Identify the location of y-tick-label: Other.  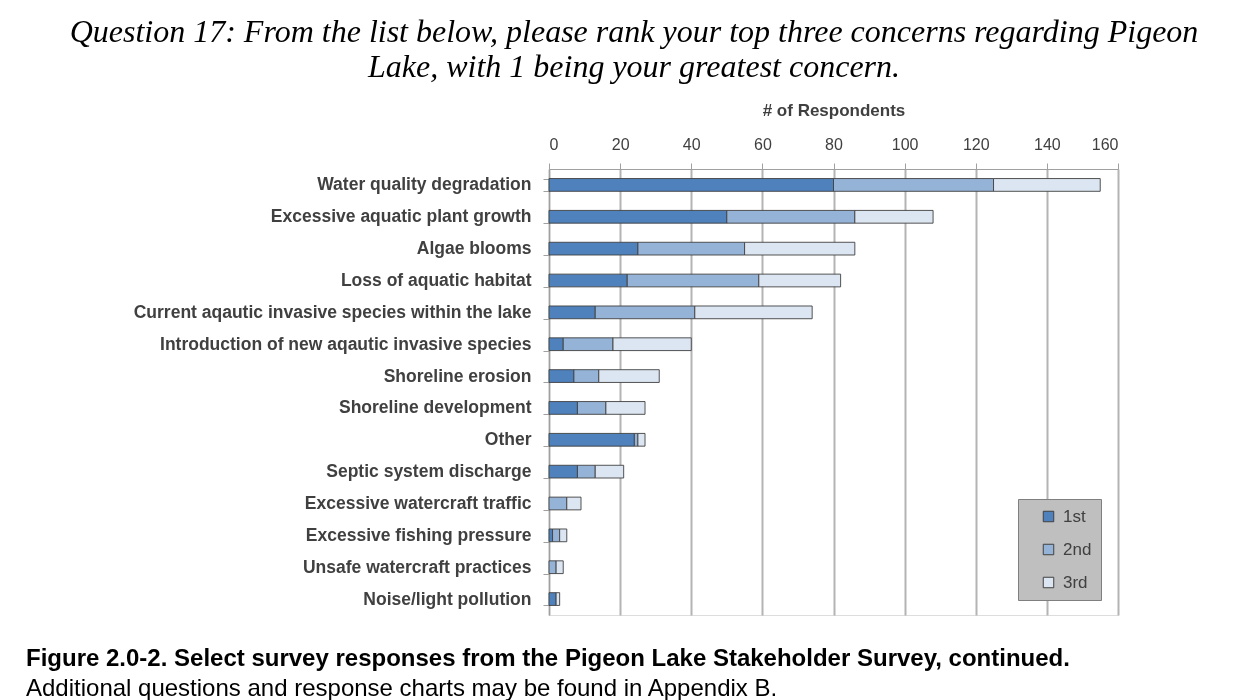
(508, 439).